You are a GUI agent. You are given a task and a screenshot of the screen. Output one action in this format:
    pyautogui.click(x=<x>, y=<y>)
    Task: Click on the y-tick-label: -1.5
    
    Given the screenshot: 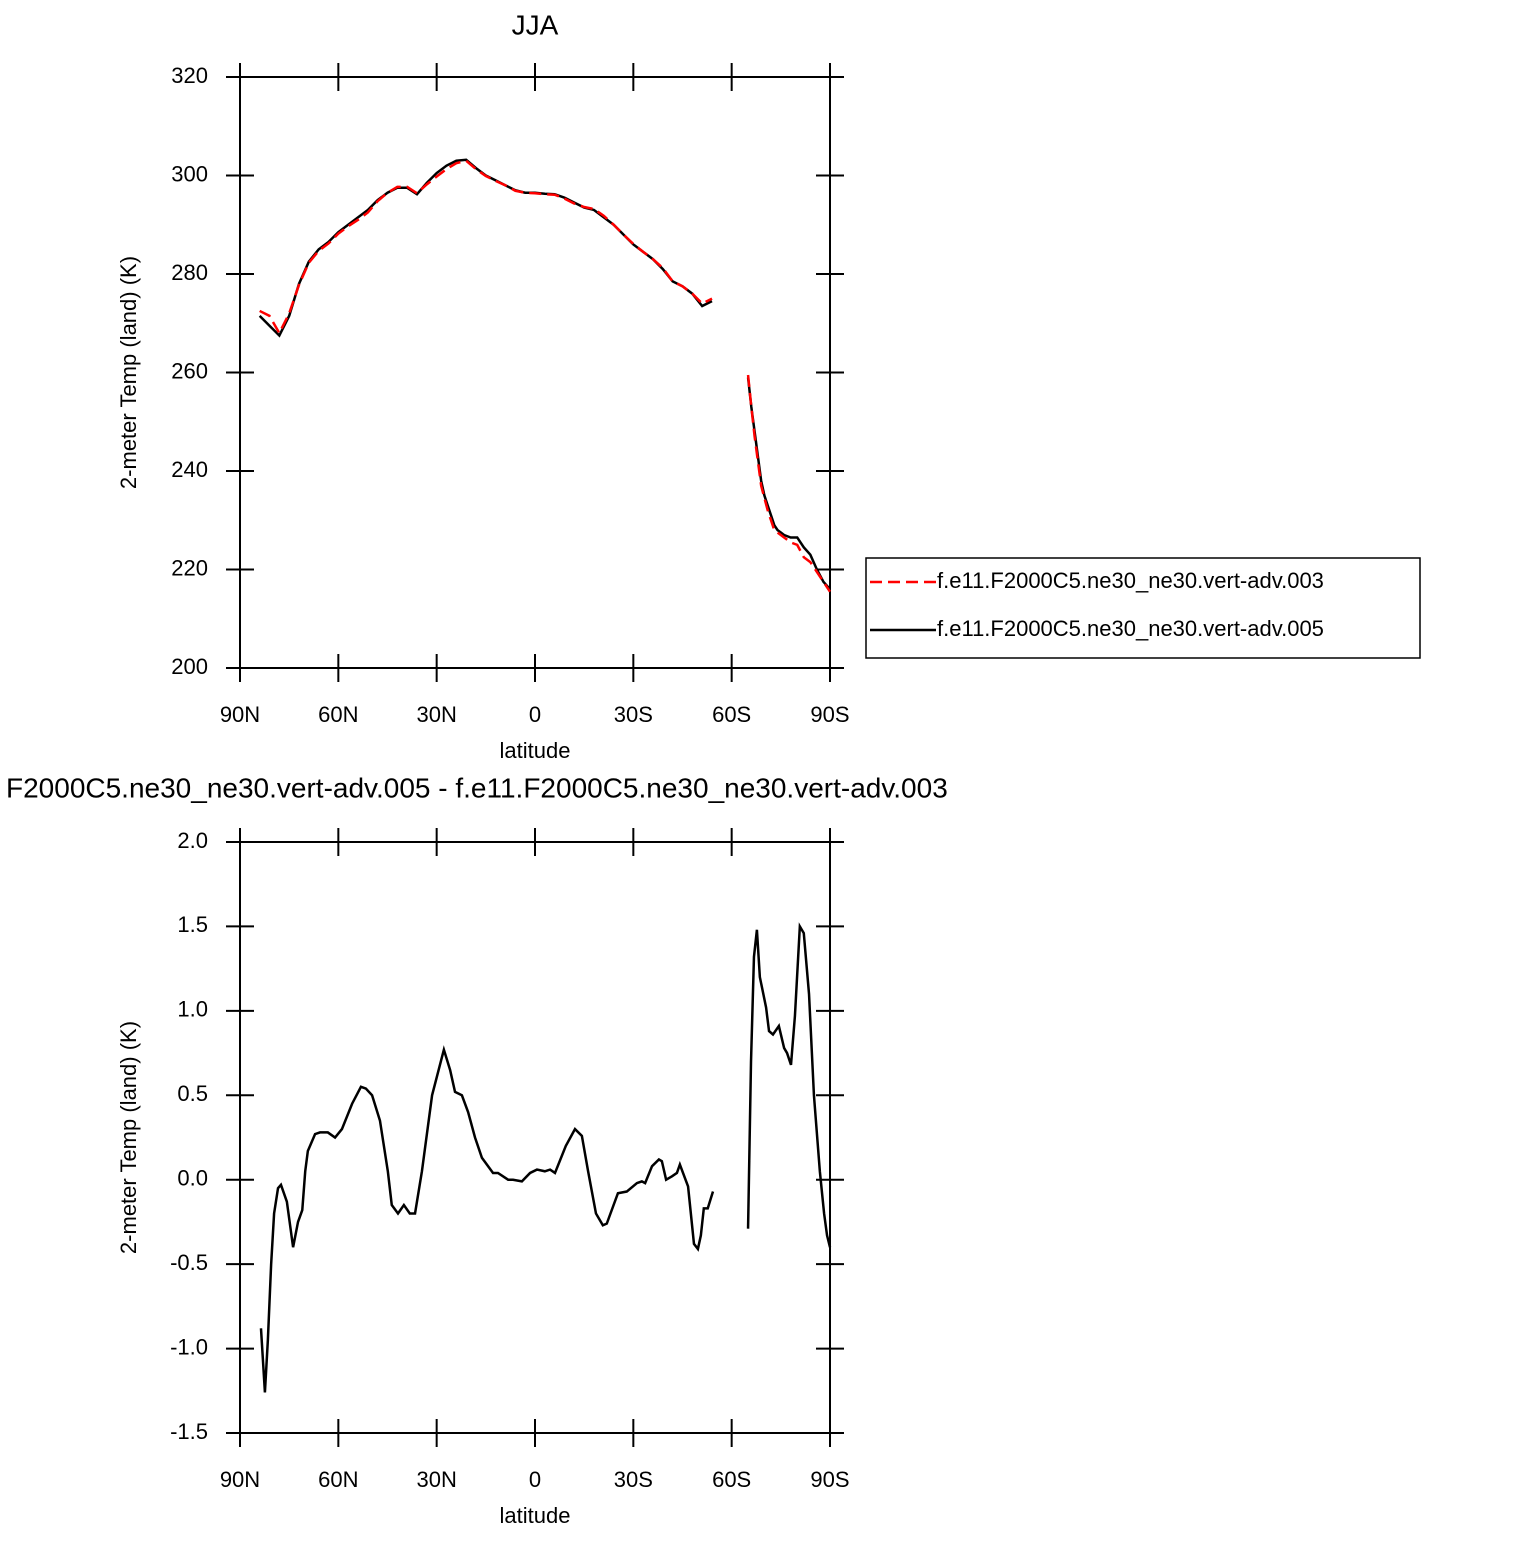 What is the action you would take?
    pyautogui.click(x=189, y=1431)
    